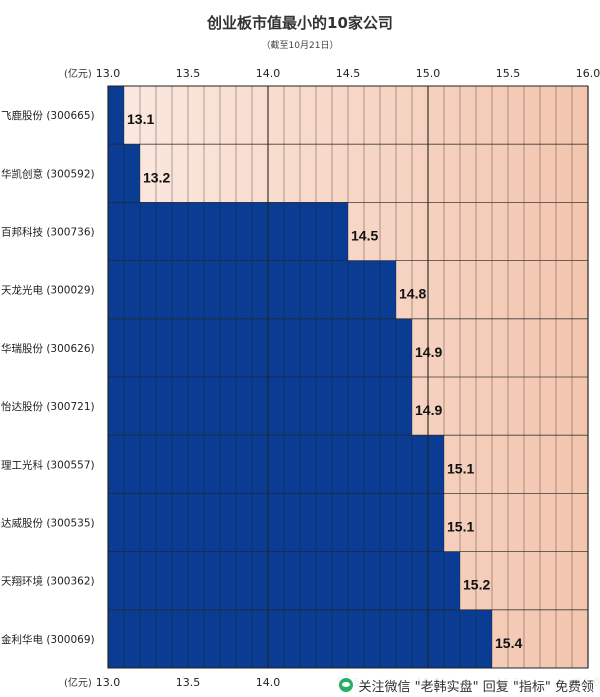 The height and width of the screenshot is (697, 600). Describe the element at coordinates (78, 682) in the screenshot. I see `x-axis-unit-bottom: (亿元)` at that location.